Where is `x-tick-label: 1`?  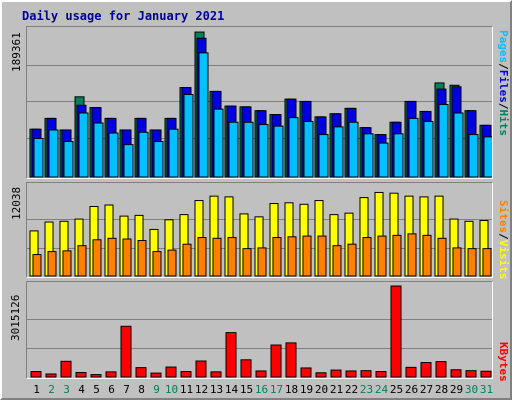
x-tick-label: 1 is located at coordinates (36, 389).